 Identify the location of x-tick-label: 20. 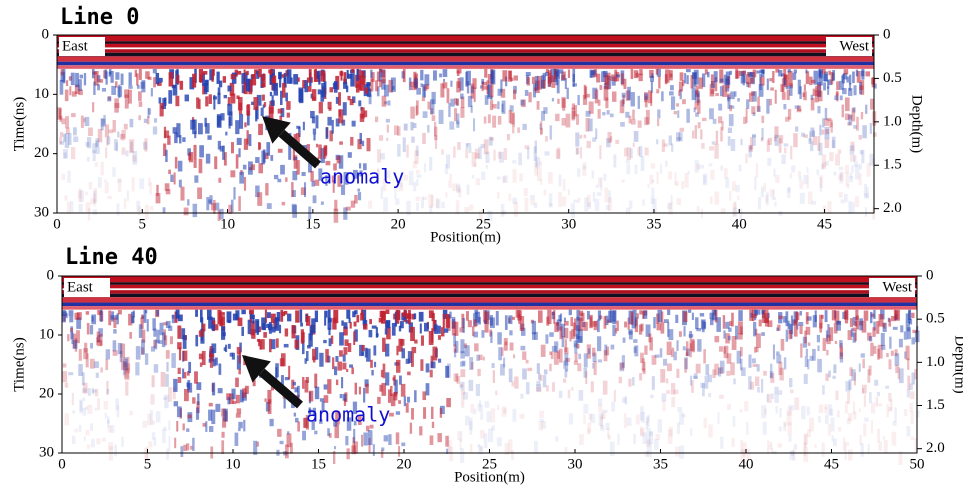
(398, 224).